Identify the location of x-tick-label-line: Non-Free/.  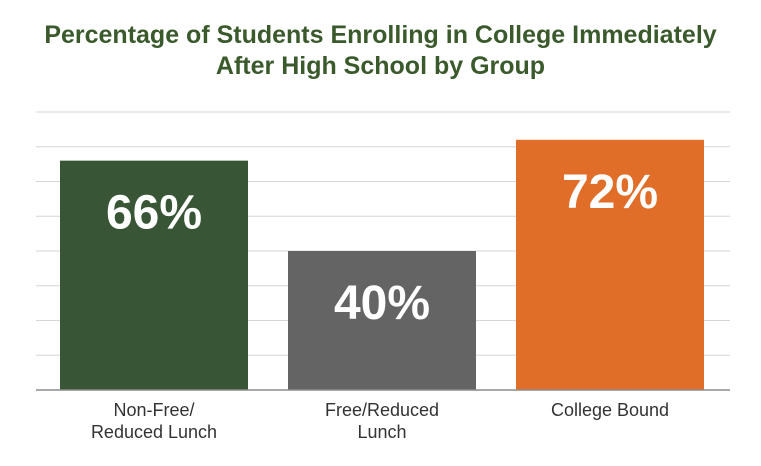
(153, 410).